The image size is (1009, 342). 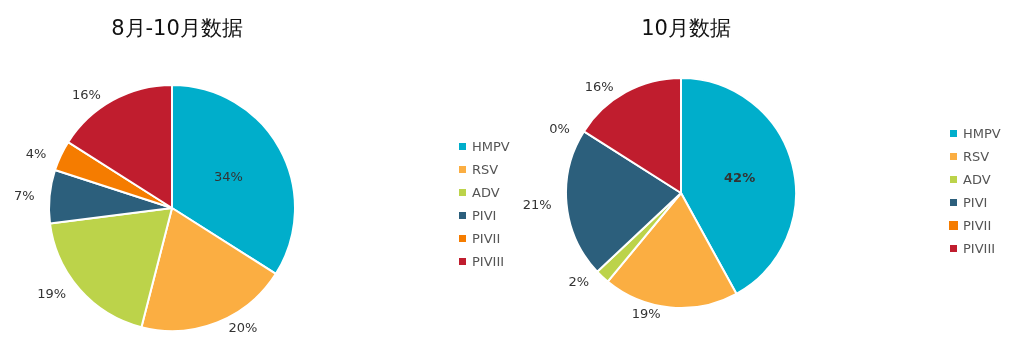 I want to click on data-label: 2%, so click(x=579, y=281).